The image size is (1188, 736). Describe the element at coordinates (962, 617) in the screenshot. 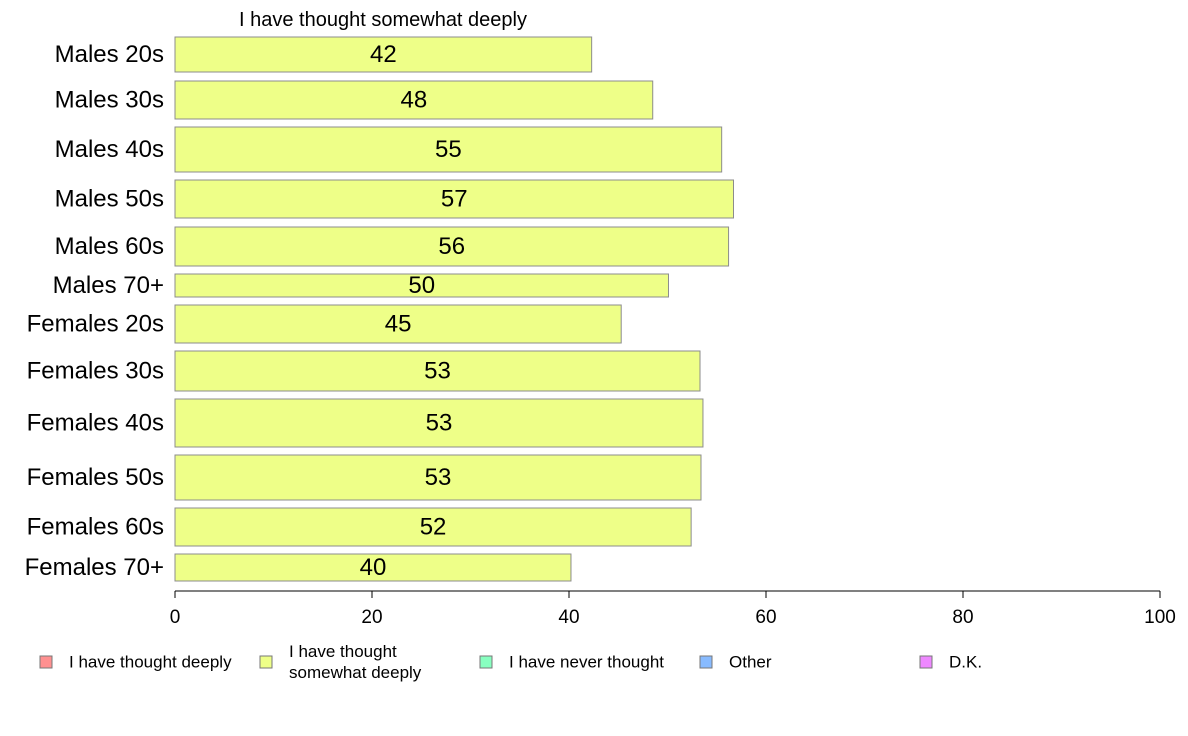

I see `x-tick-label: 80` at that location.